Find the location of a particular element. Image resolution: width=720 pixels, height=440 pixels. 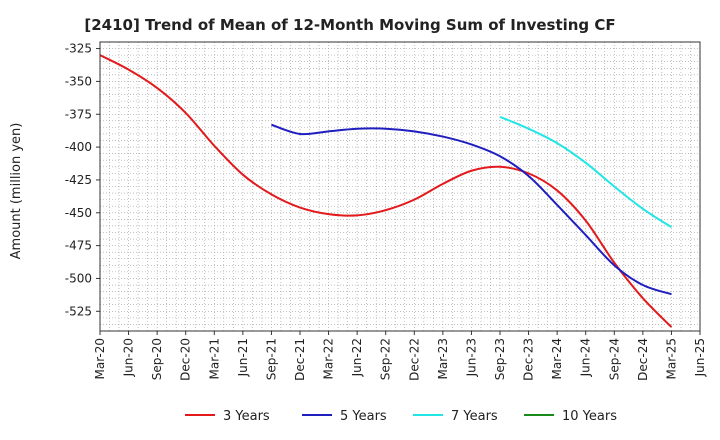

x-tick-label: Dec-20 is located at coordinates (186, 359).